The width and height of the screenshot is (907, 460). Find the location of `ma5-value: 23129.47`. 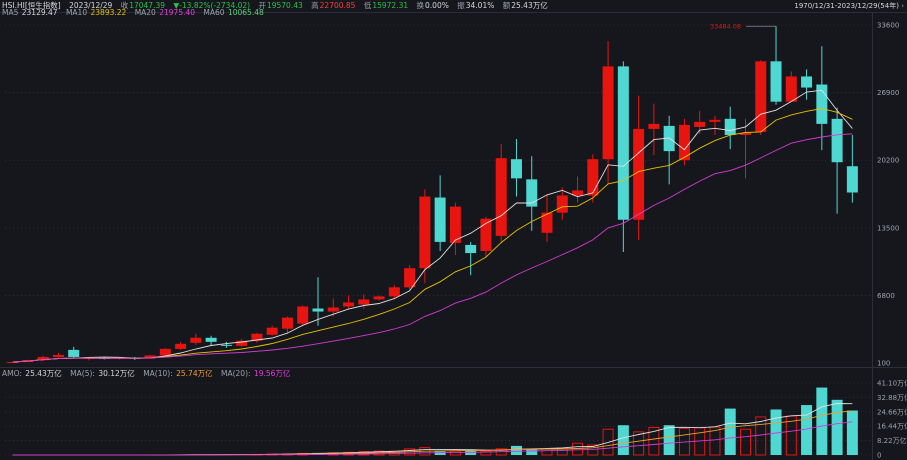

ma5-value: 23129.47 is located at coordinates (39, 12).